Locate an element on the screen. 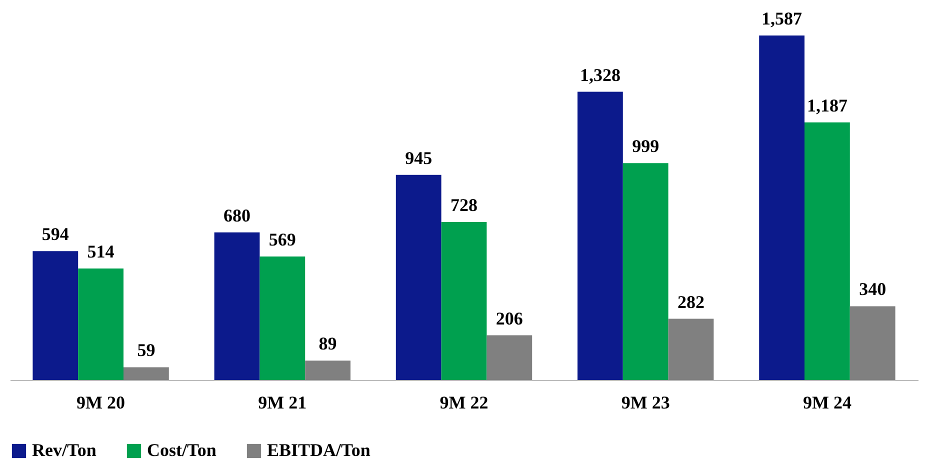  data-label: 569 is located at coordinates (282, 240).